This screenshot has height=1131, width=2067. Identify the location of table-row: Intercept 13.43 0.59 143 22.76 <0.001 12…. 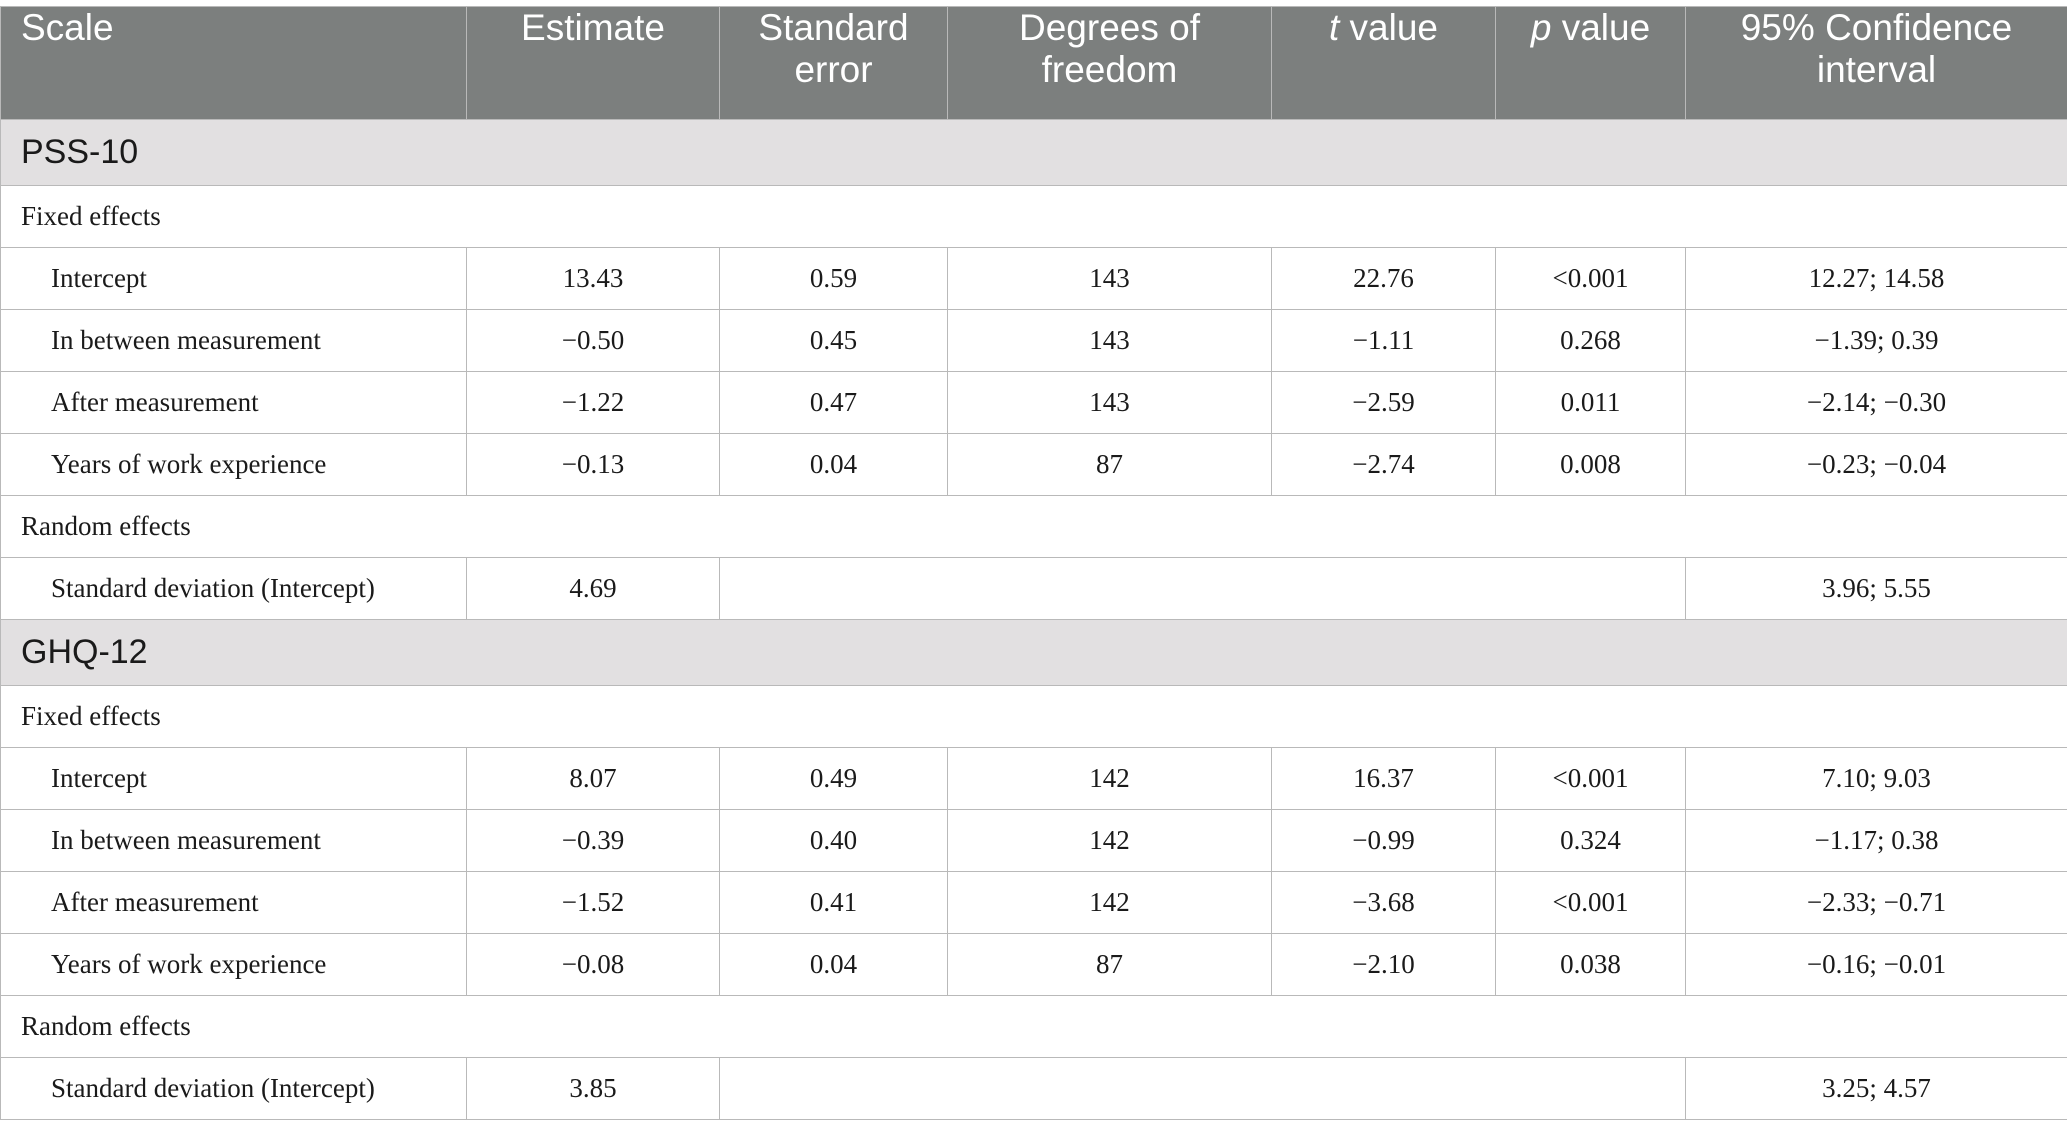
(1033, 278).